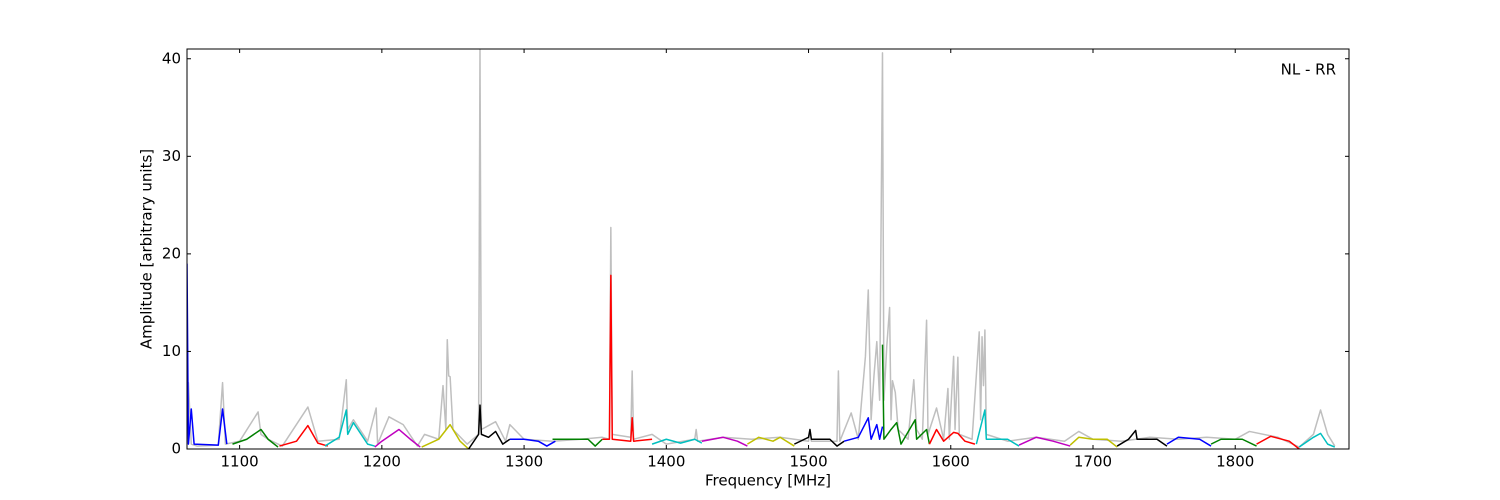  What do you see at coordinates (171, 253) in the screenshot?
I see `y-tick-label: 20` at bounding box center [171, 253].